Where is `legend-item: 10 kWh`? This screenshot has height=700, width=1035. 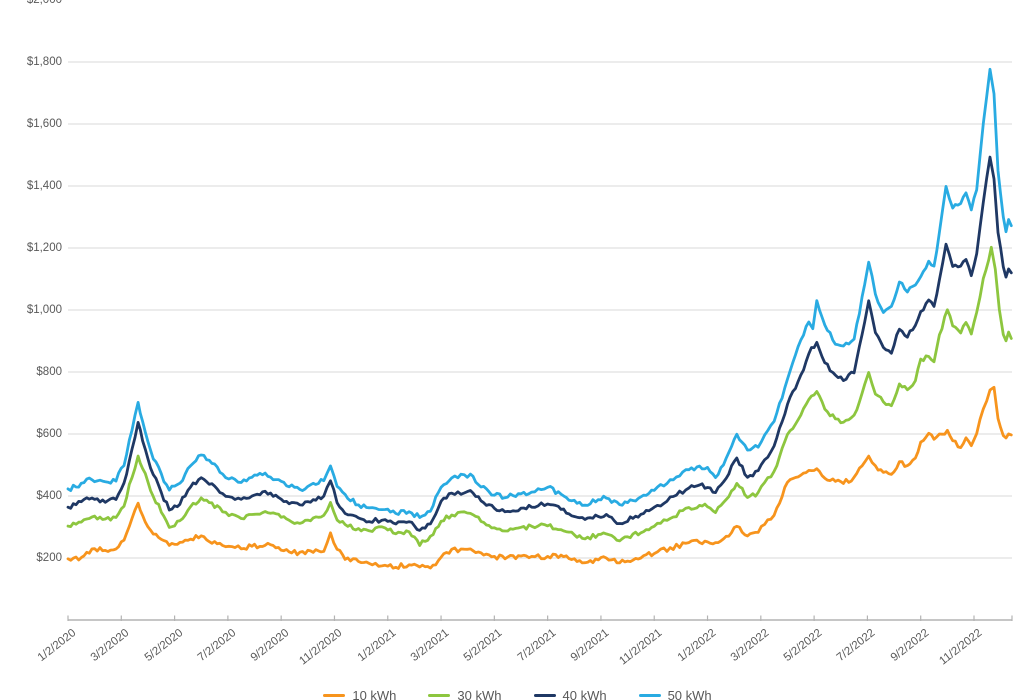
legend-item: 10 kWh is located at coordinates (359, 694).